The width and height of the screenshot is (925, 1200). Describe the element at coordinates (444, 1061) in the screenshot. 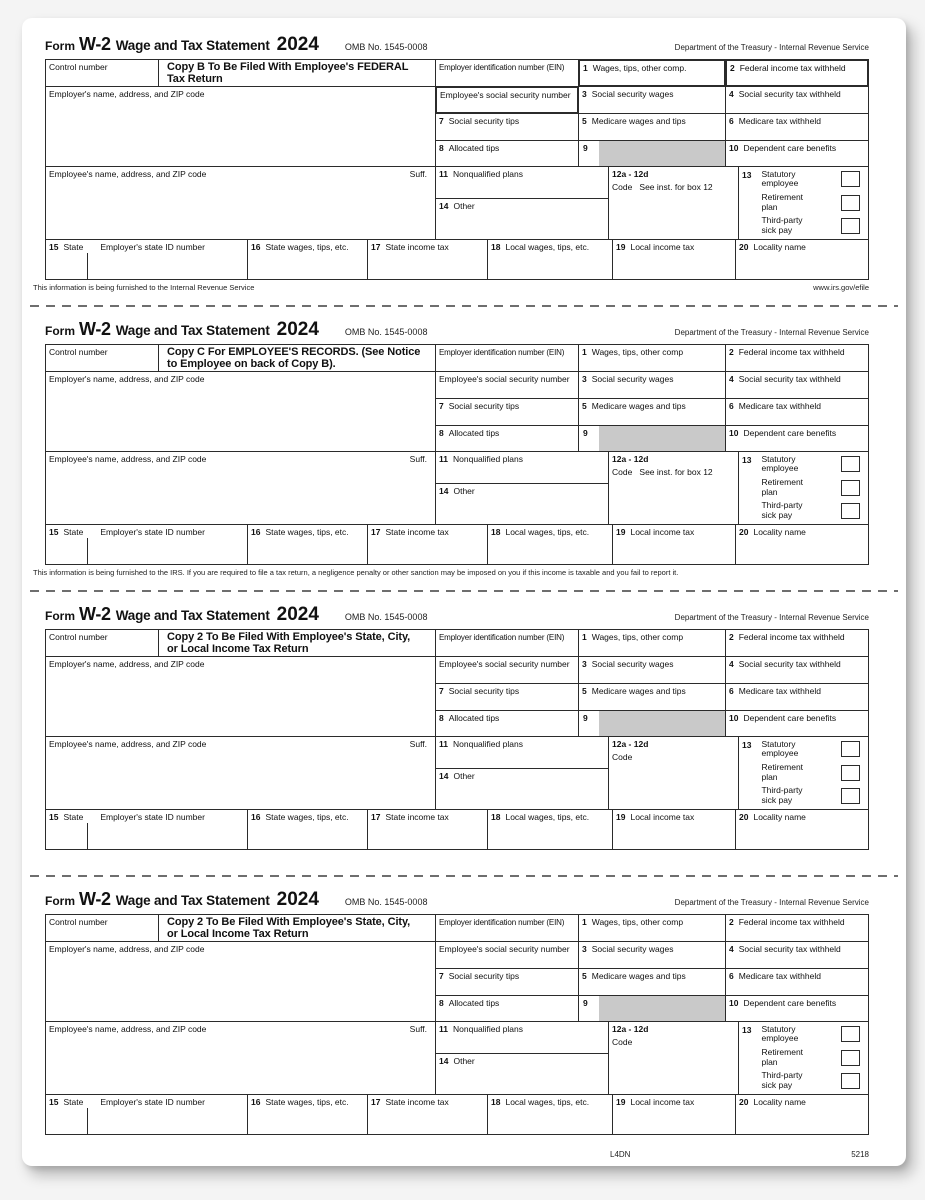

I see `box14-number: 14` at that location.